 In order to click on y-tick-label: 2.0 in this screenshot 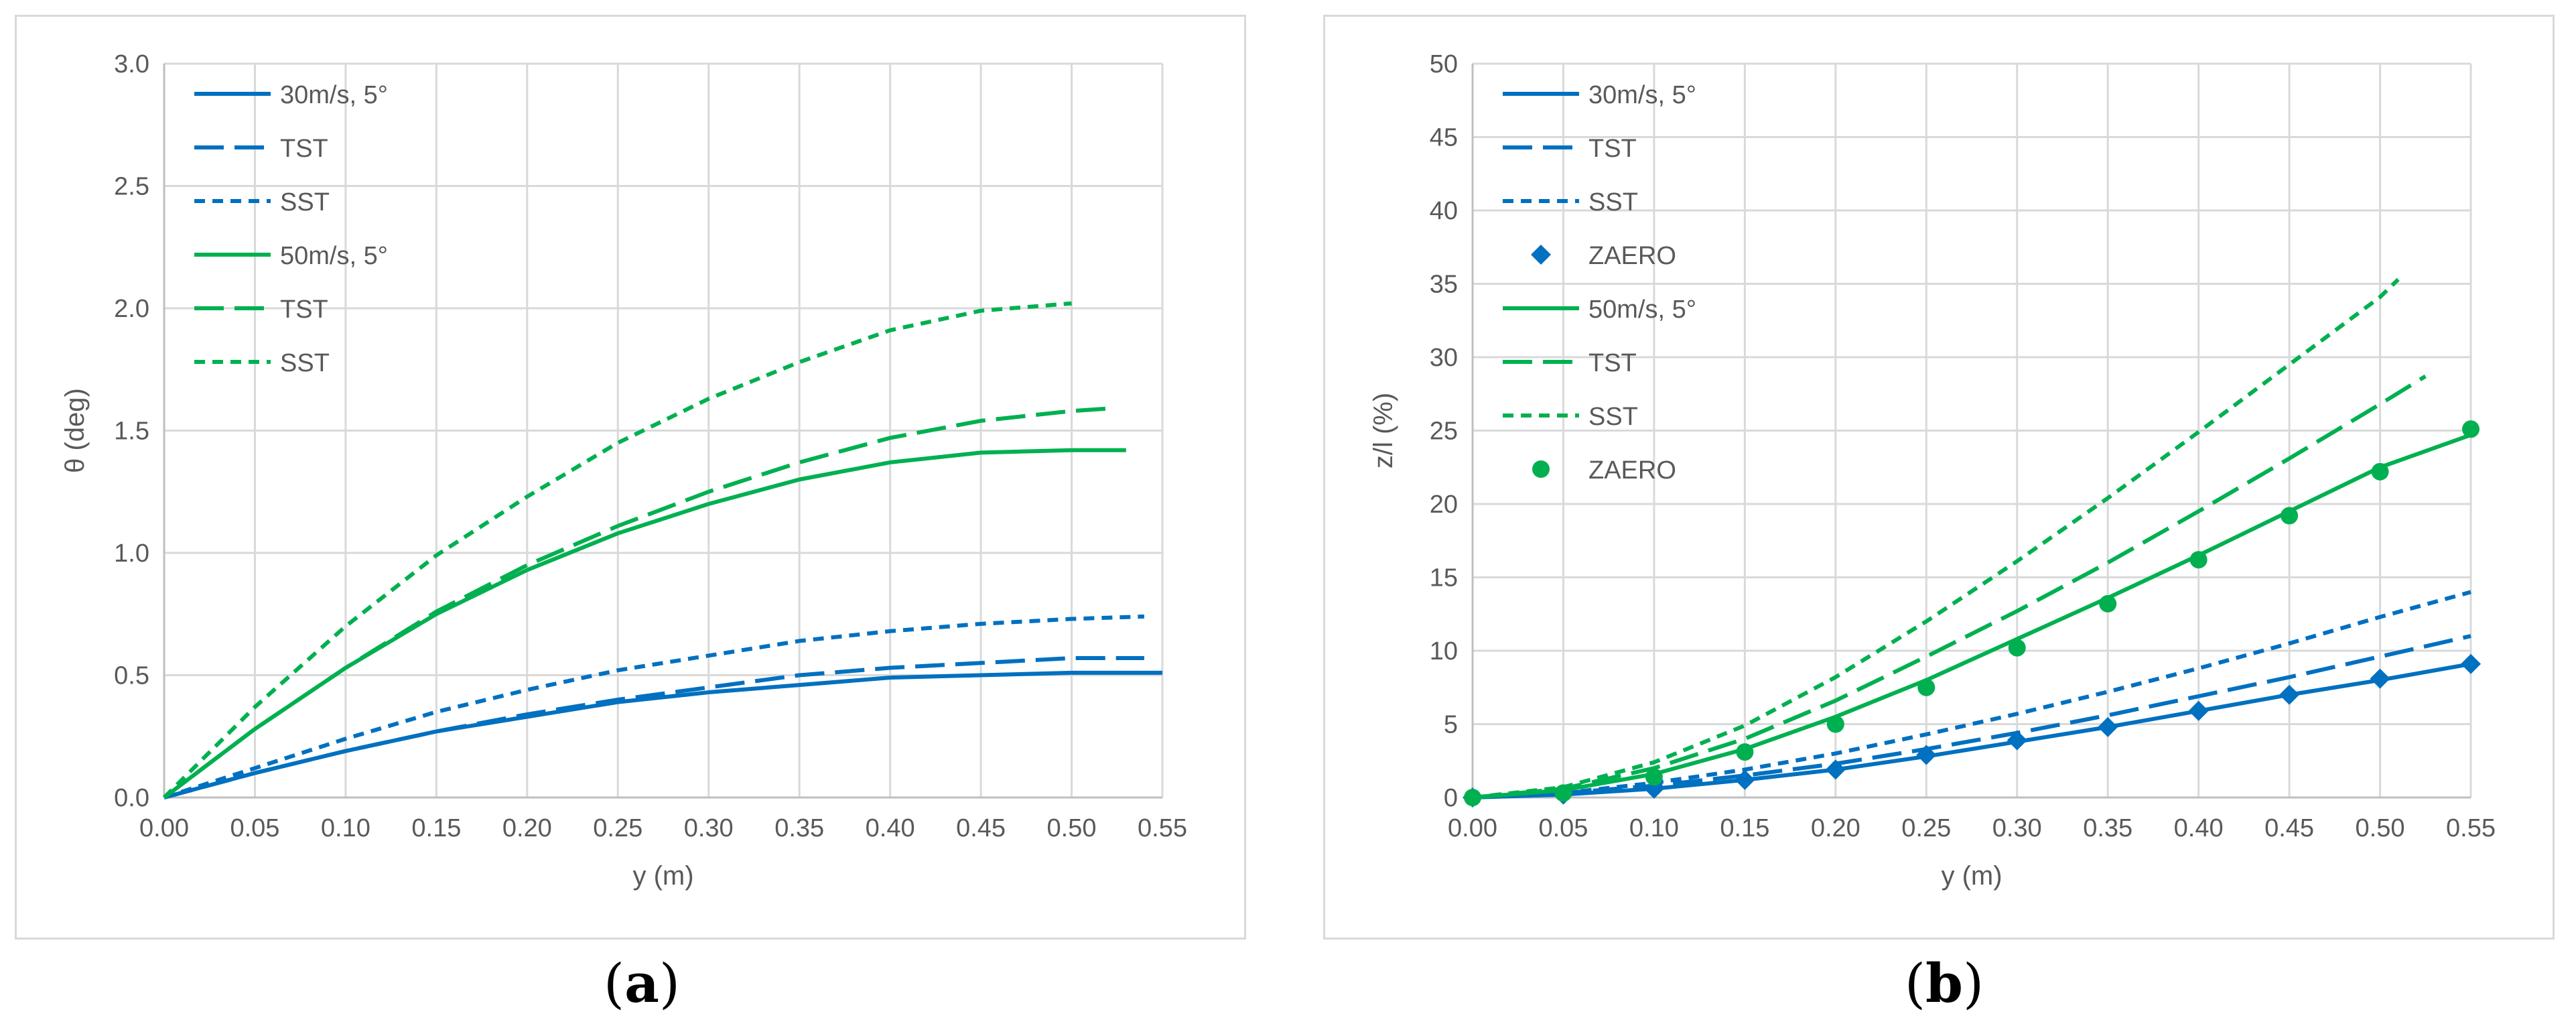, I will do `click(131, 309)`.